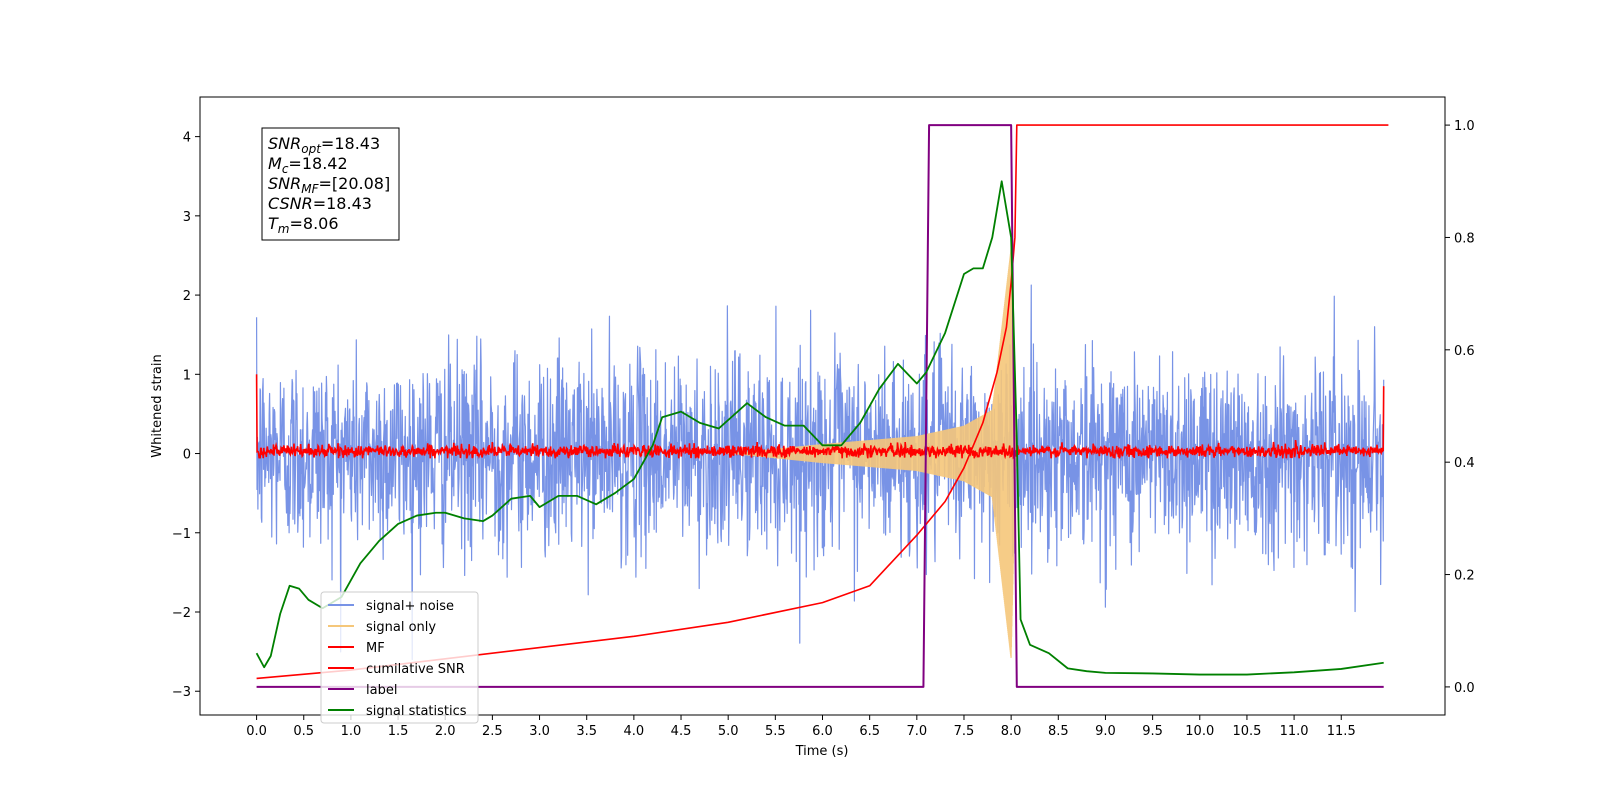  I want to click on legend-label: signal+ noise, so click(410, 606).